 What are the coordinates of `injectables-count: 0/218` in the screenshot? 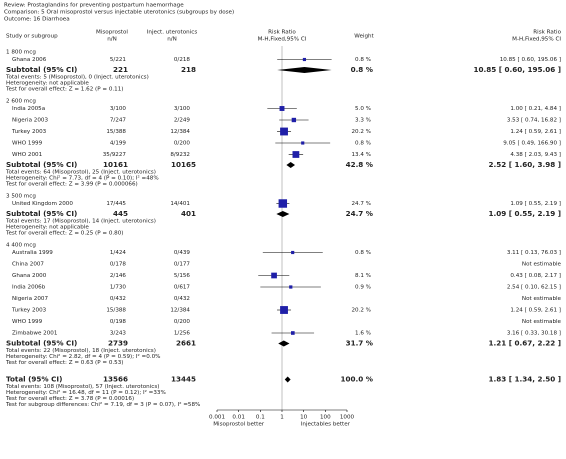 It's located at (182, 60).